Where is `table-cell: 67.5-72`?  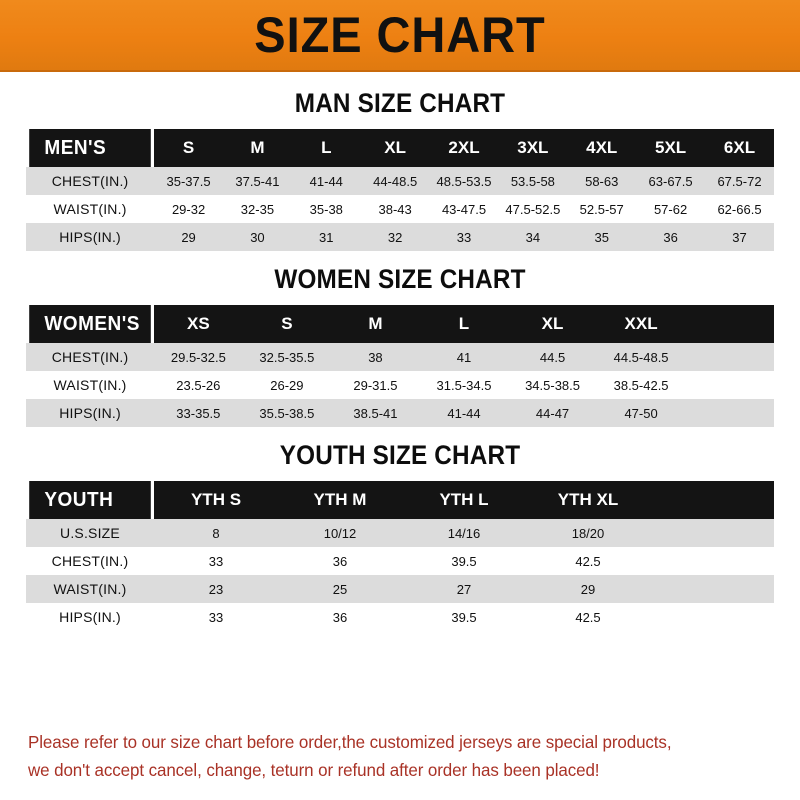 table-cell: 67.5-72 is located at coordinates (739, 181).